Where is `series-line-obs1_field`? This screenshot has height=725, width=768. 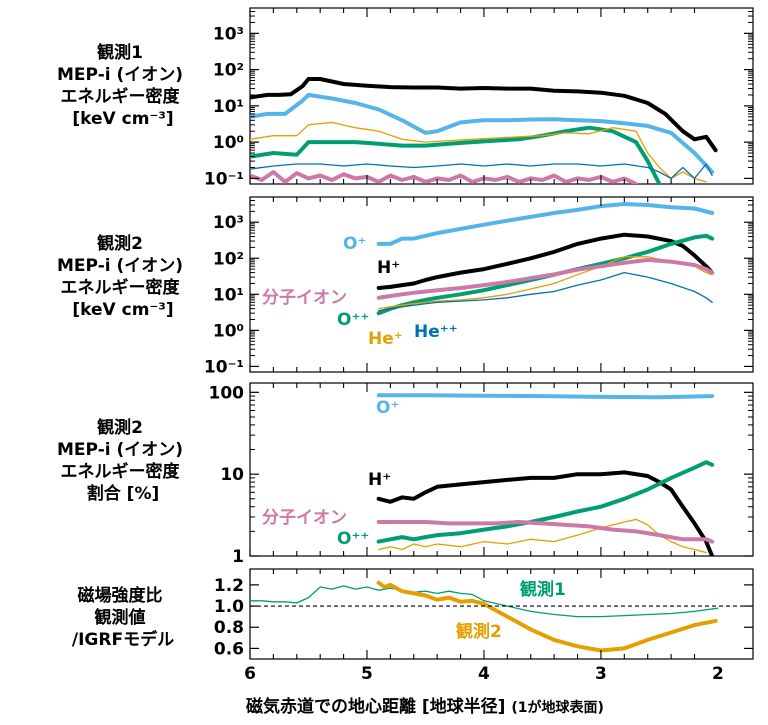 series-line-obs1_field is located at coordinates (484, 601).